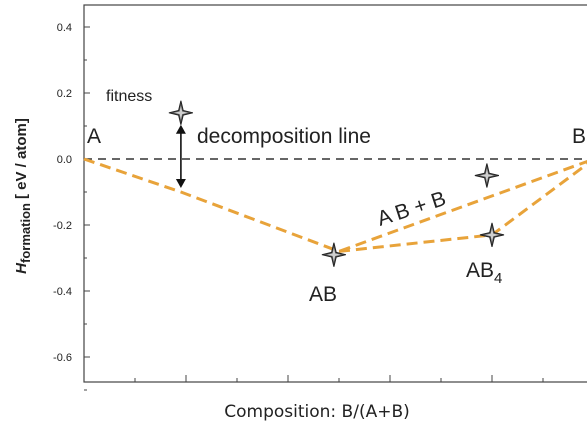 The image size is (587, 422). What do you see at coordinates (480, 270) in the screenshot?
I see `label-AB4-base: AB` at bounding box center [480, 270].